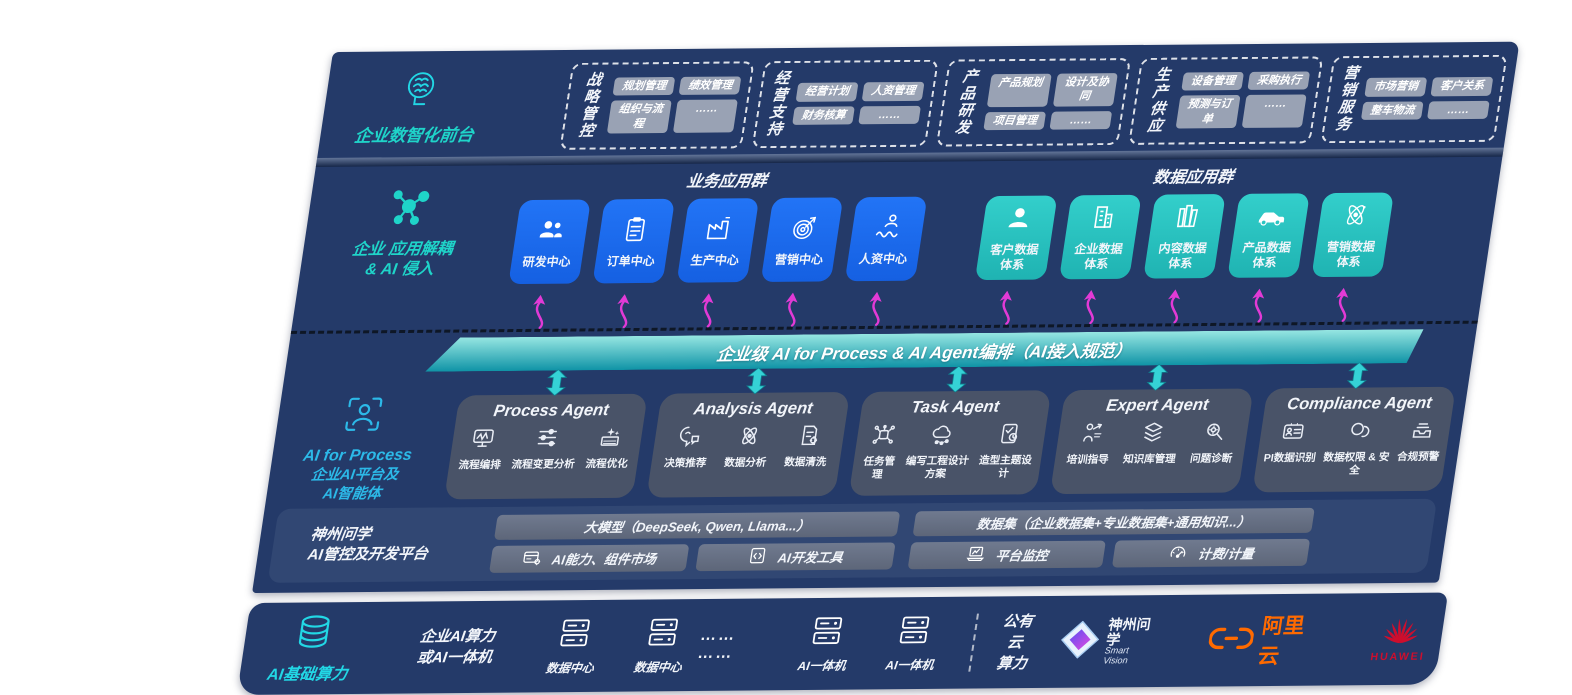  What do you see at coordinates (1105, 641) in the screenshot?
I see `smartvision-logo: 神州问学 Smart Vision` at bounding box center [1105, 641].